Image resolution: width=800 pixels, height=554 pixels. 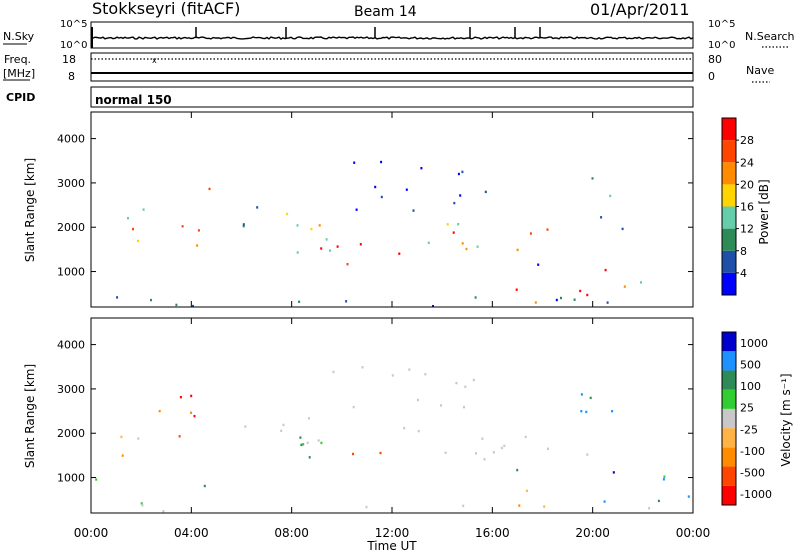 What do you see at coordinates (391, 546) in the screenshot?
I see `xlabel: Time UT` at bounding box center [391, 546].